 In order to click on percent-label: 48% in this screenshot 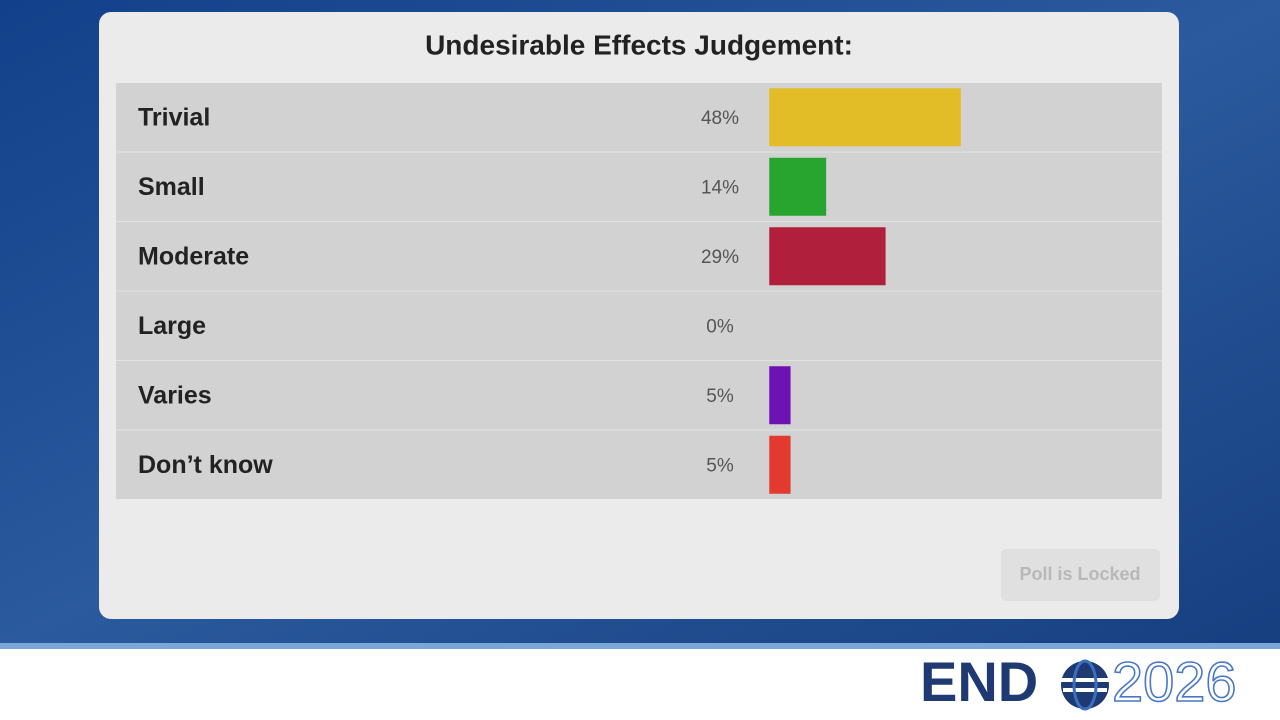, I will do `click(720, 118)`.